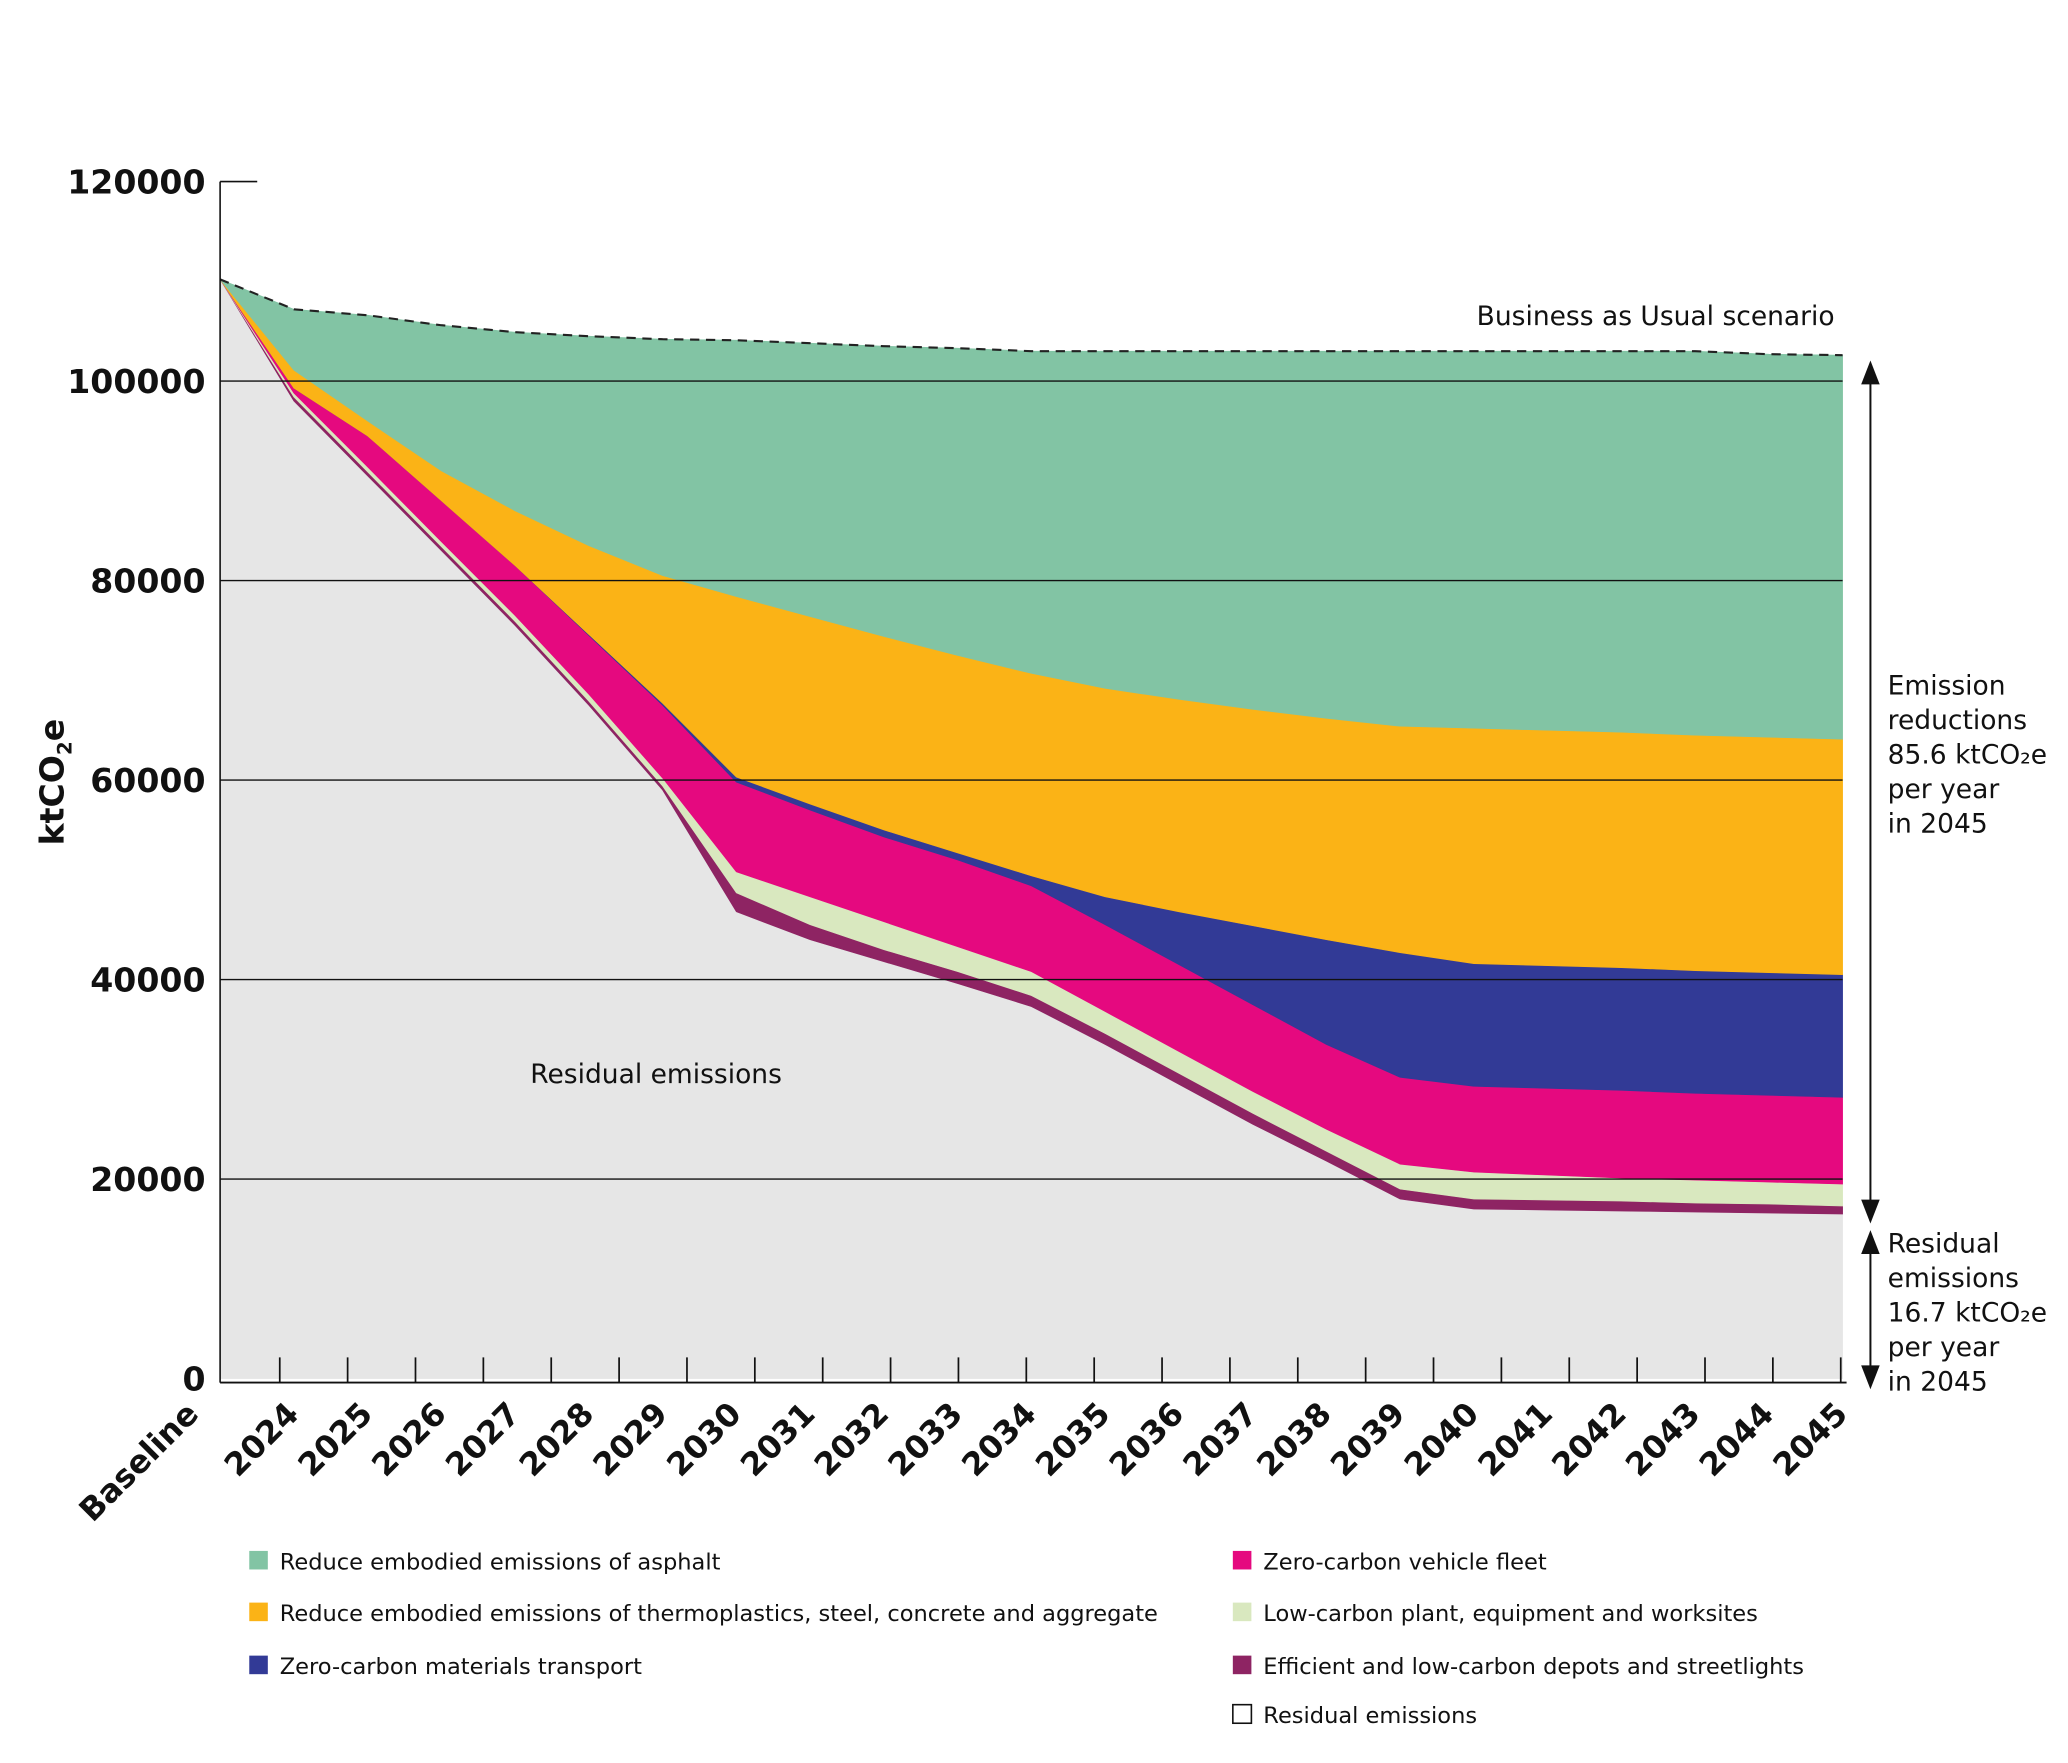 The height and width of the screenshot is (1763, 2068). Describe the element at coordinates (1514, 1438) in the screenshot. I see `x-tick-label: 2041` at that location.